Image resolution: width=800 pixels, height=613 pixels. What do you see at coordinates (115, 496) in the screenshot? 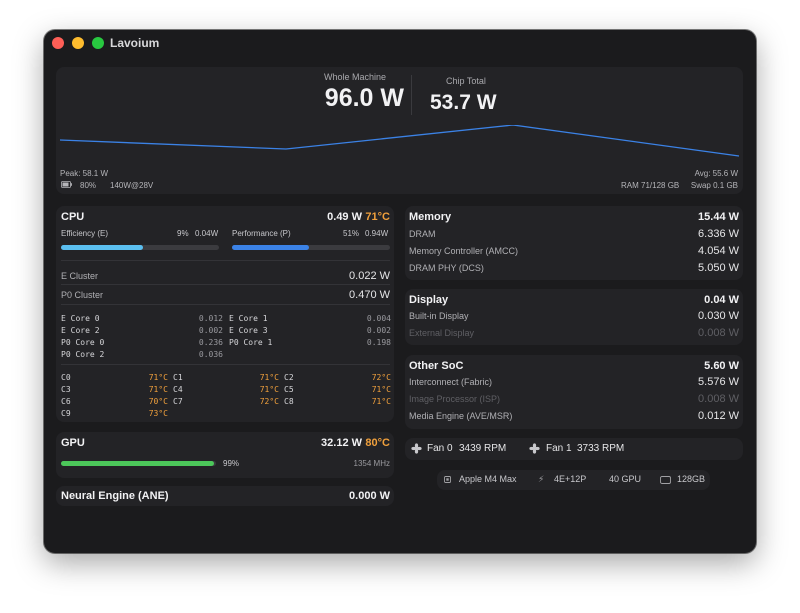
I see `ane-title: Neural Engine (ANE)` at bounding box center [115, 496].